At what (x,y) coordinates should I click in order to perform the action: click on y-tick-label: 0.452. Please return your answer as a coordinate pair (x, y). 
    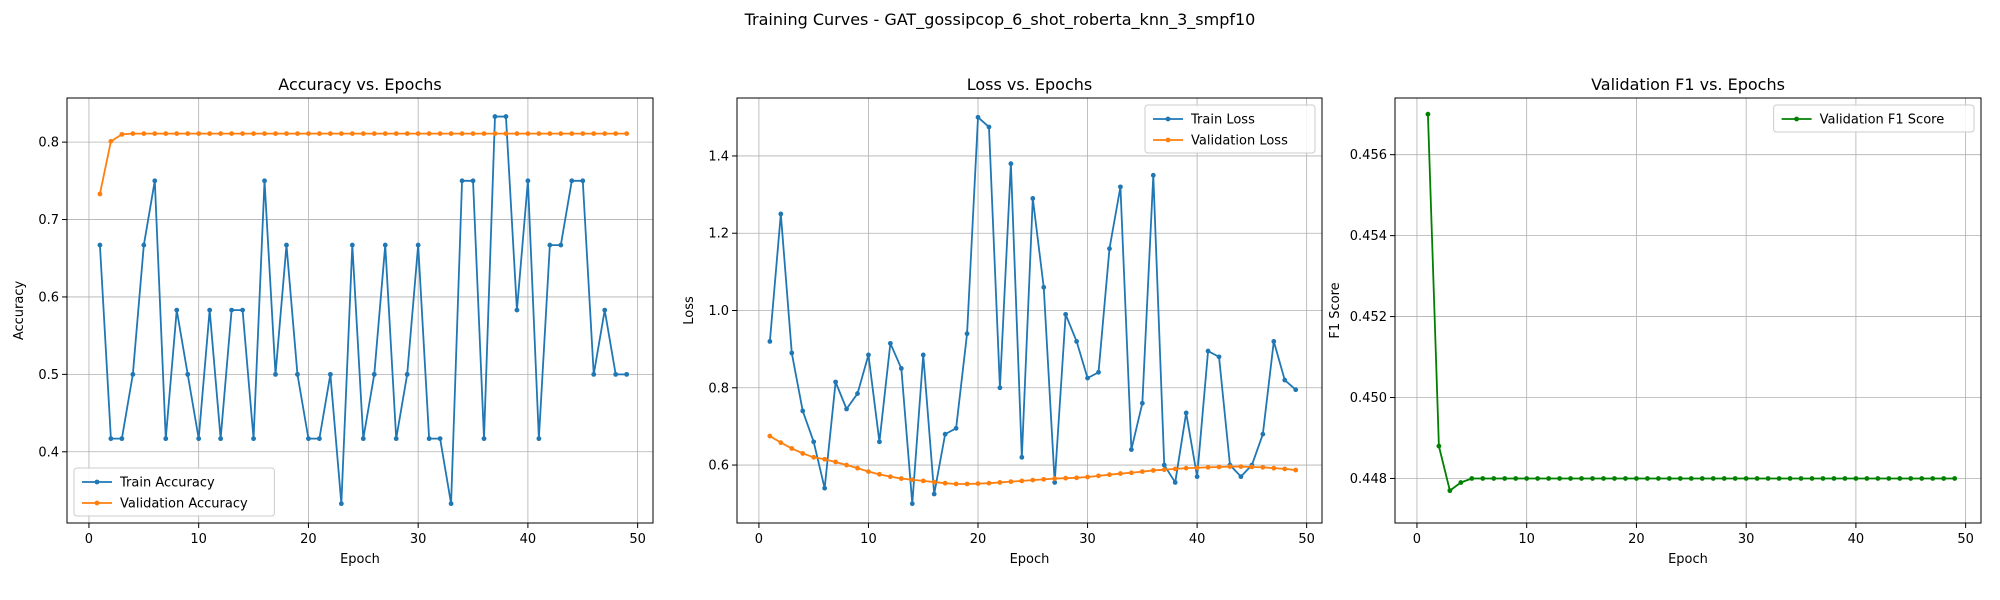
    Looking at the image, I should click on (1368, 317).